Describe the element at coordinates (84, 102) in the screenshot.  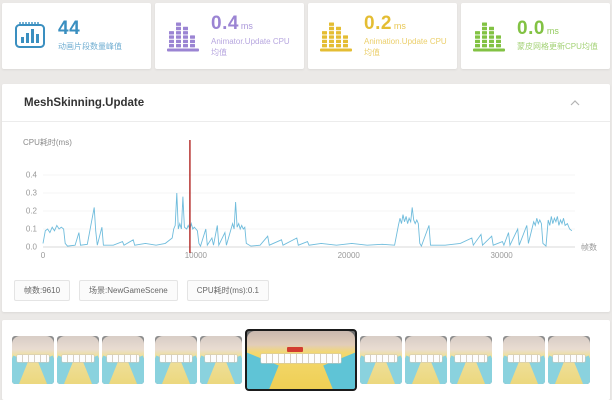
I see `panel-title: MeshSkinning.Update` at that location.